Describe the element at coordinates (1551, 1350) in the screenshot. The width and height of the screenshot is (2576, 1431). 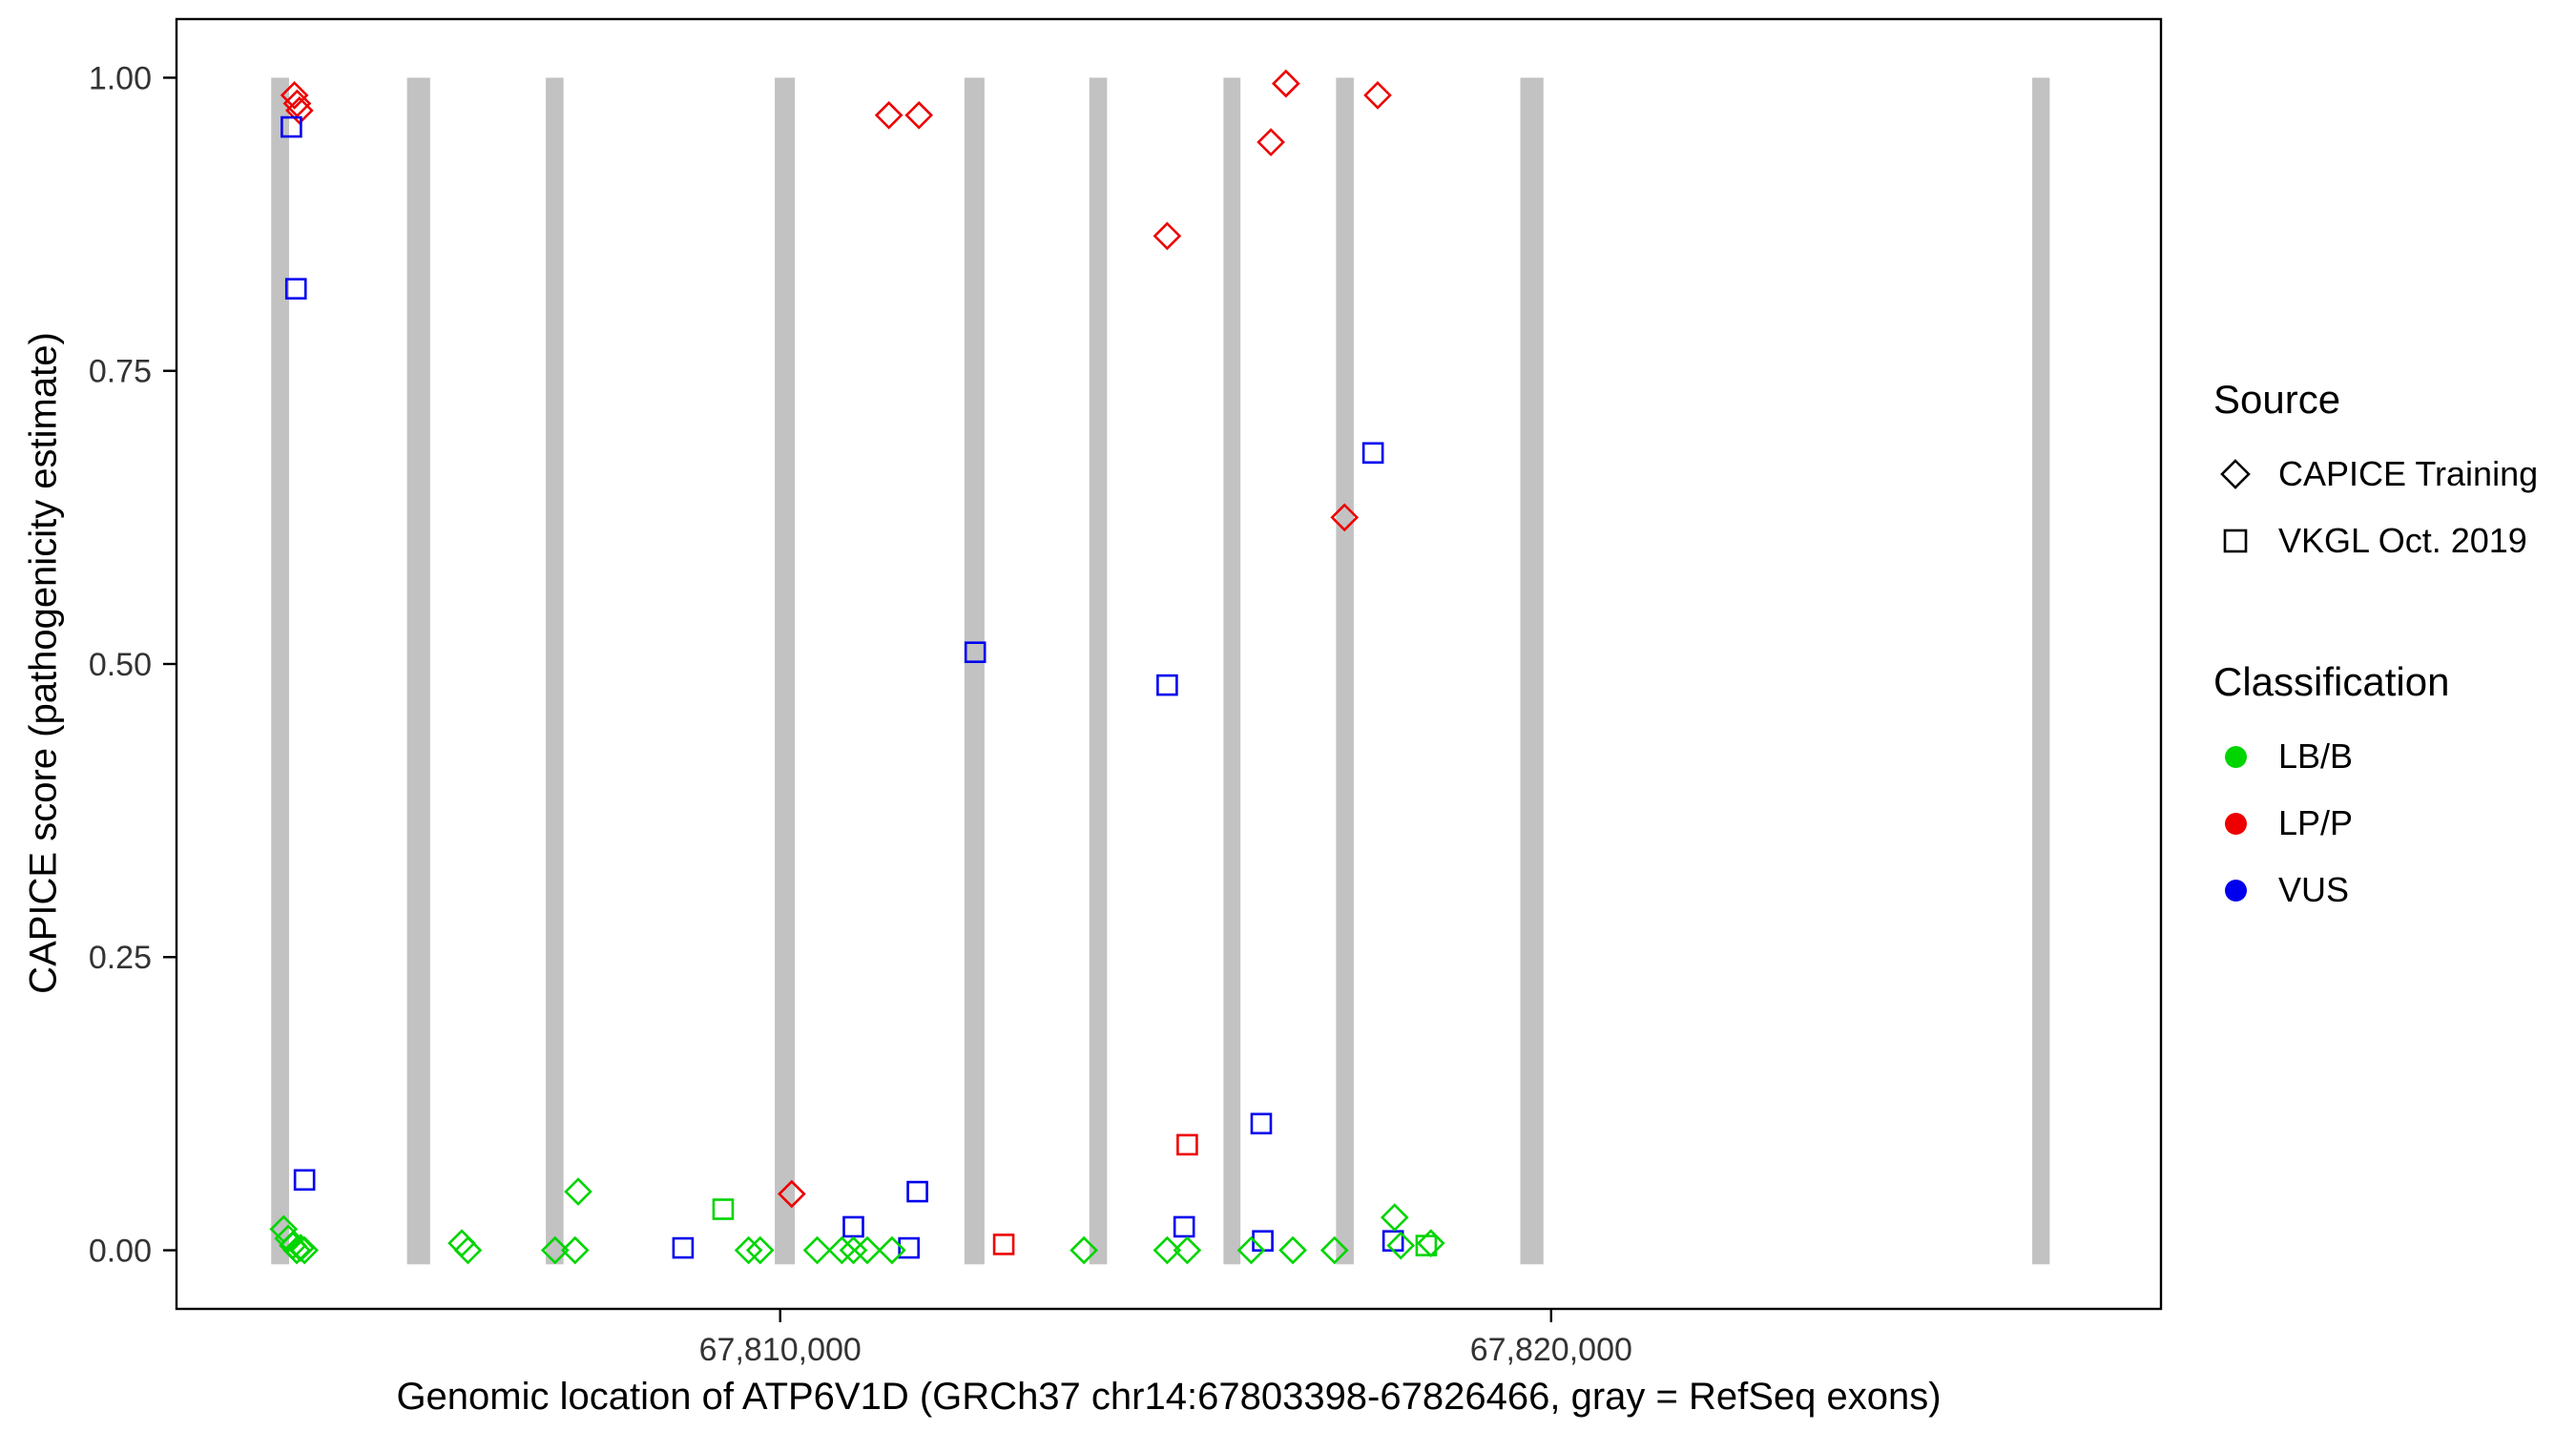
I see `x-tick-label: 67,820,000` at that location.